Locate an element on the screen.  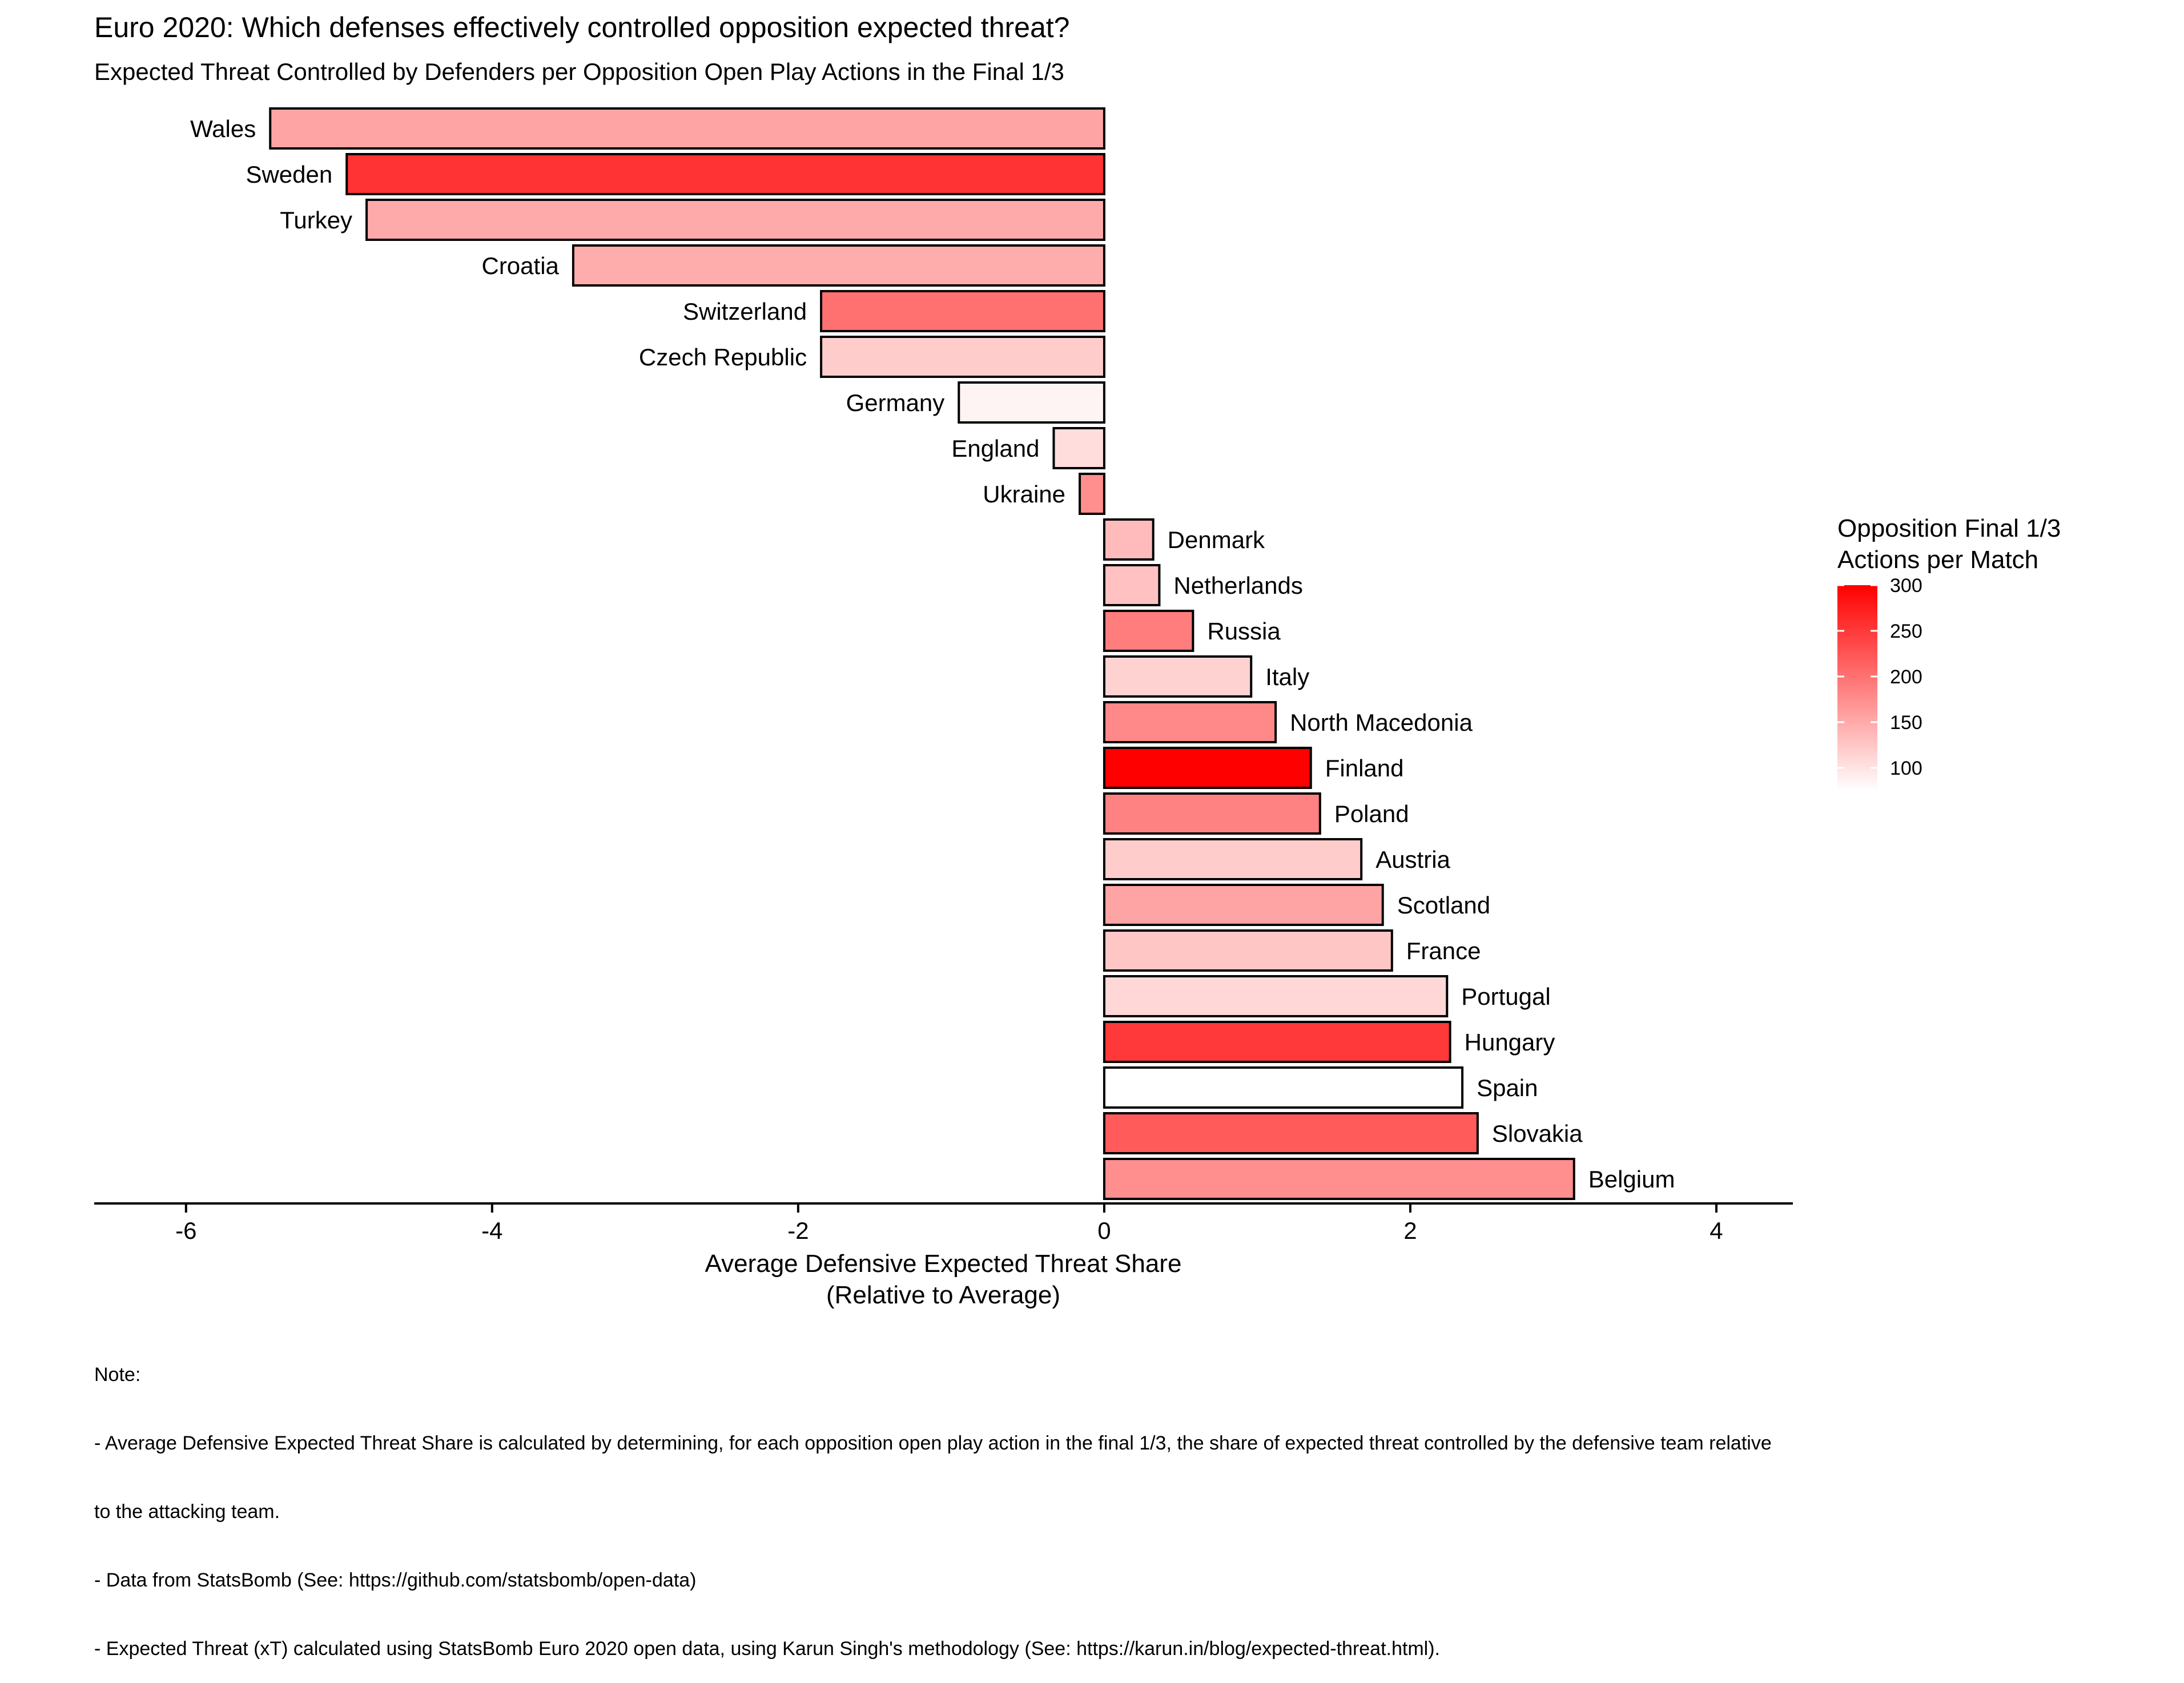
bar-label-denmark: Denmark is located at coordinates (1216, 539).